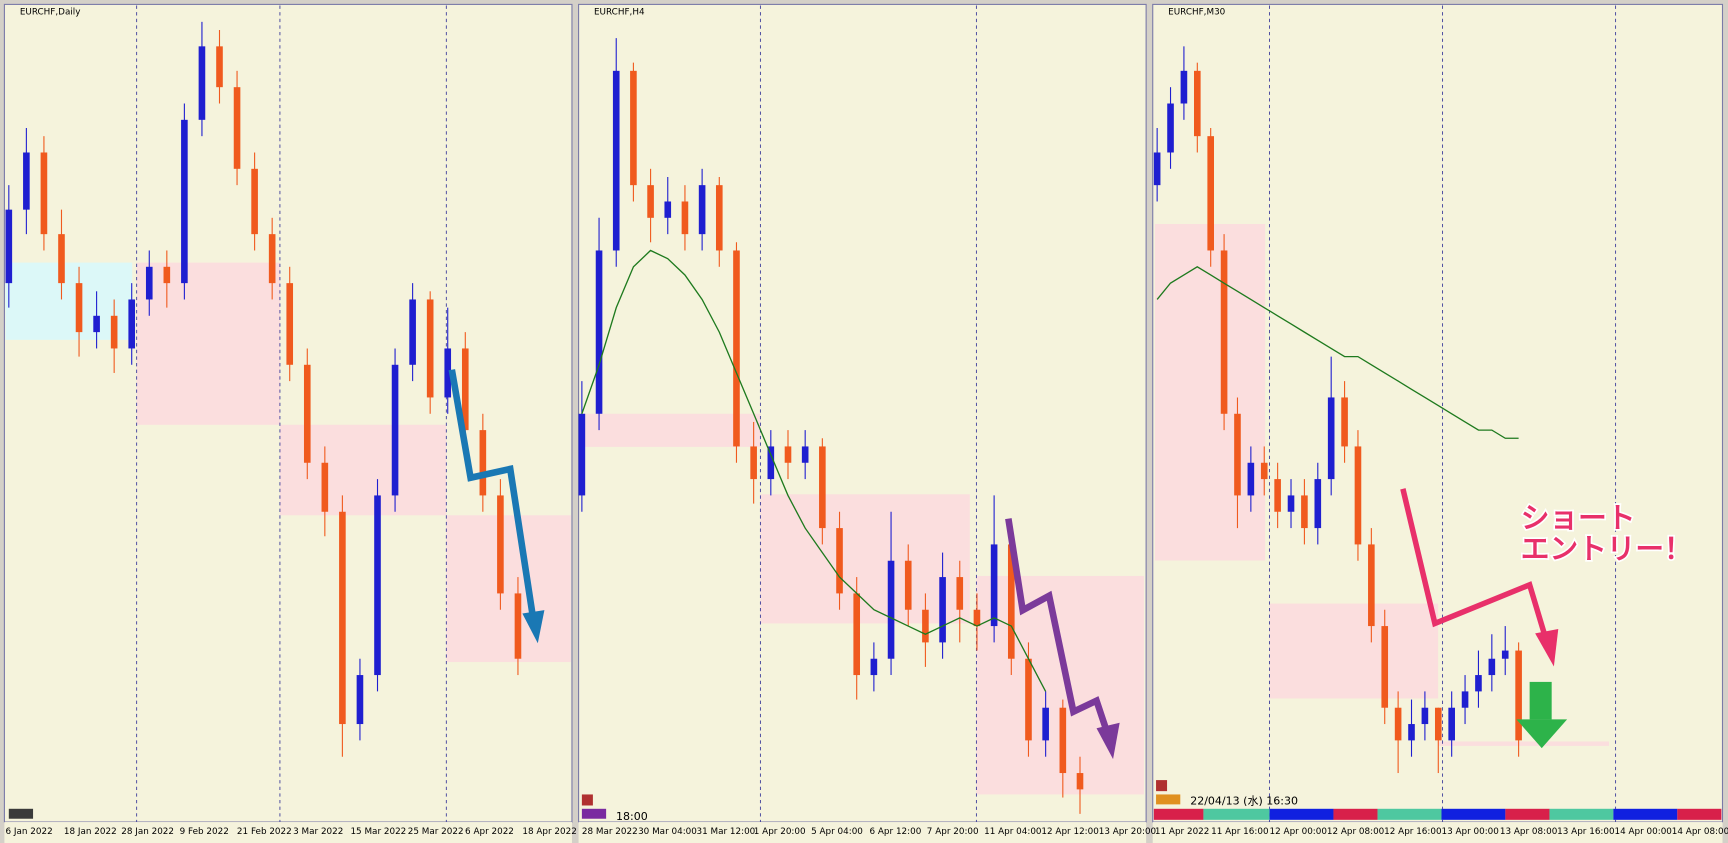 This screenshot has width=1728, height=843. Describe the element at coordinates (1437, 814) in the screenshot. I see `color-strip` at that location.